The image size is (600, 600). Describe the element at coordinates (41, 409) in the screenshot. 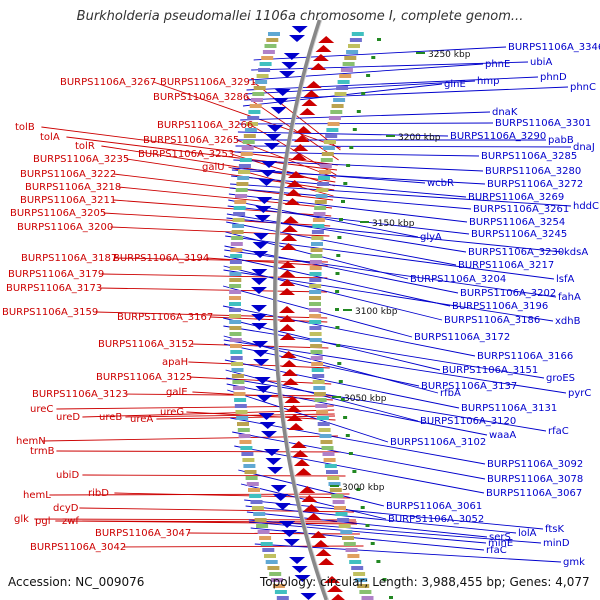

I see `gene-label-left: ureC` at that location.